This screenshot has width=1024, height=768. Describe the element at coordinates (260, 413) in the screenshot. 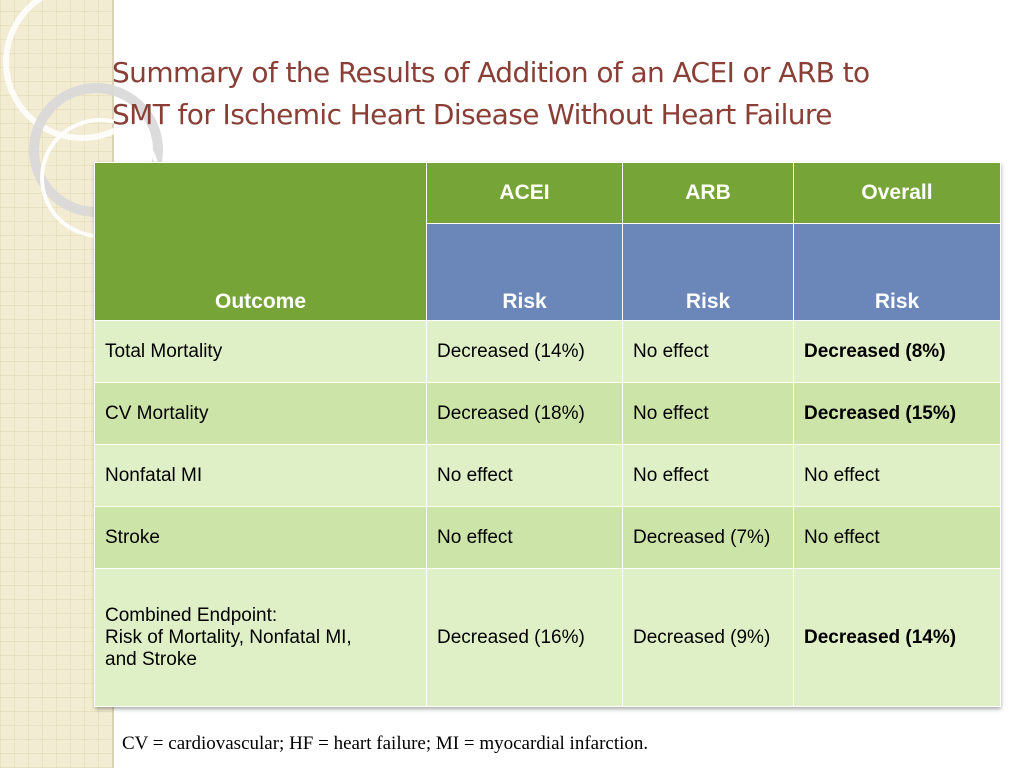

I see `outcome-cell: CV Mortality` at that location.